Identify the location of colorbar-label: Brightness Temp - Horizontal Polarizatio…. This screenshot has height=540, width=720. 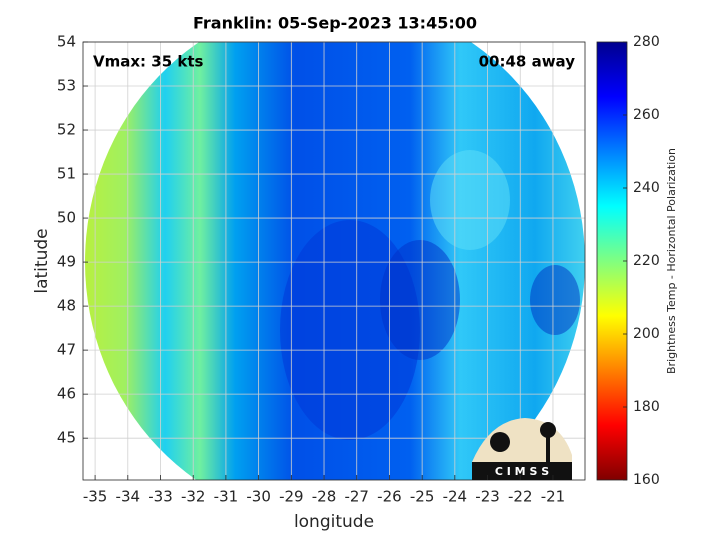
(671, 261).